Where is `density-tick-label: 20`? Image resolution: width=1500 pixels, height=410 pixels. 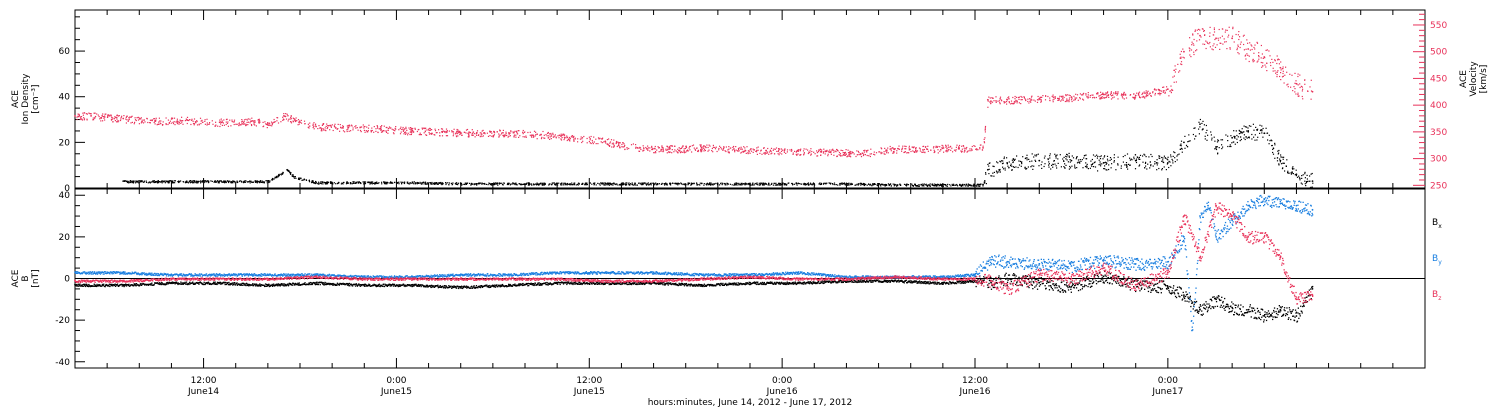 density-tick-label: 20 is located at coordinates (65, 143).